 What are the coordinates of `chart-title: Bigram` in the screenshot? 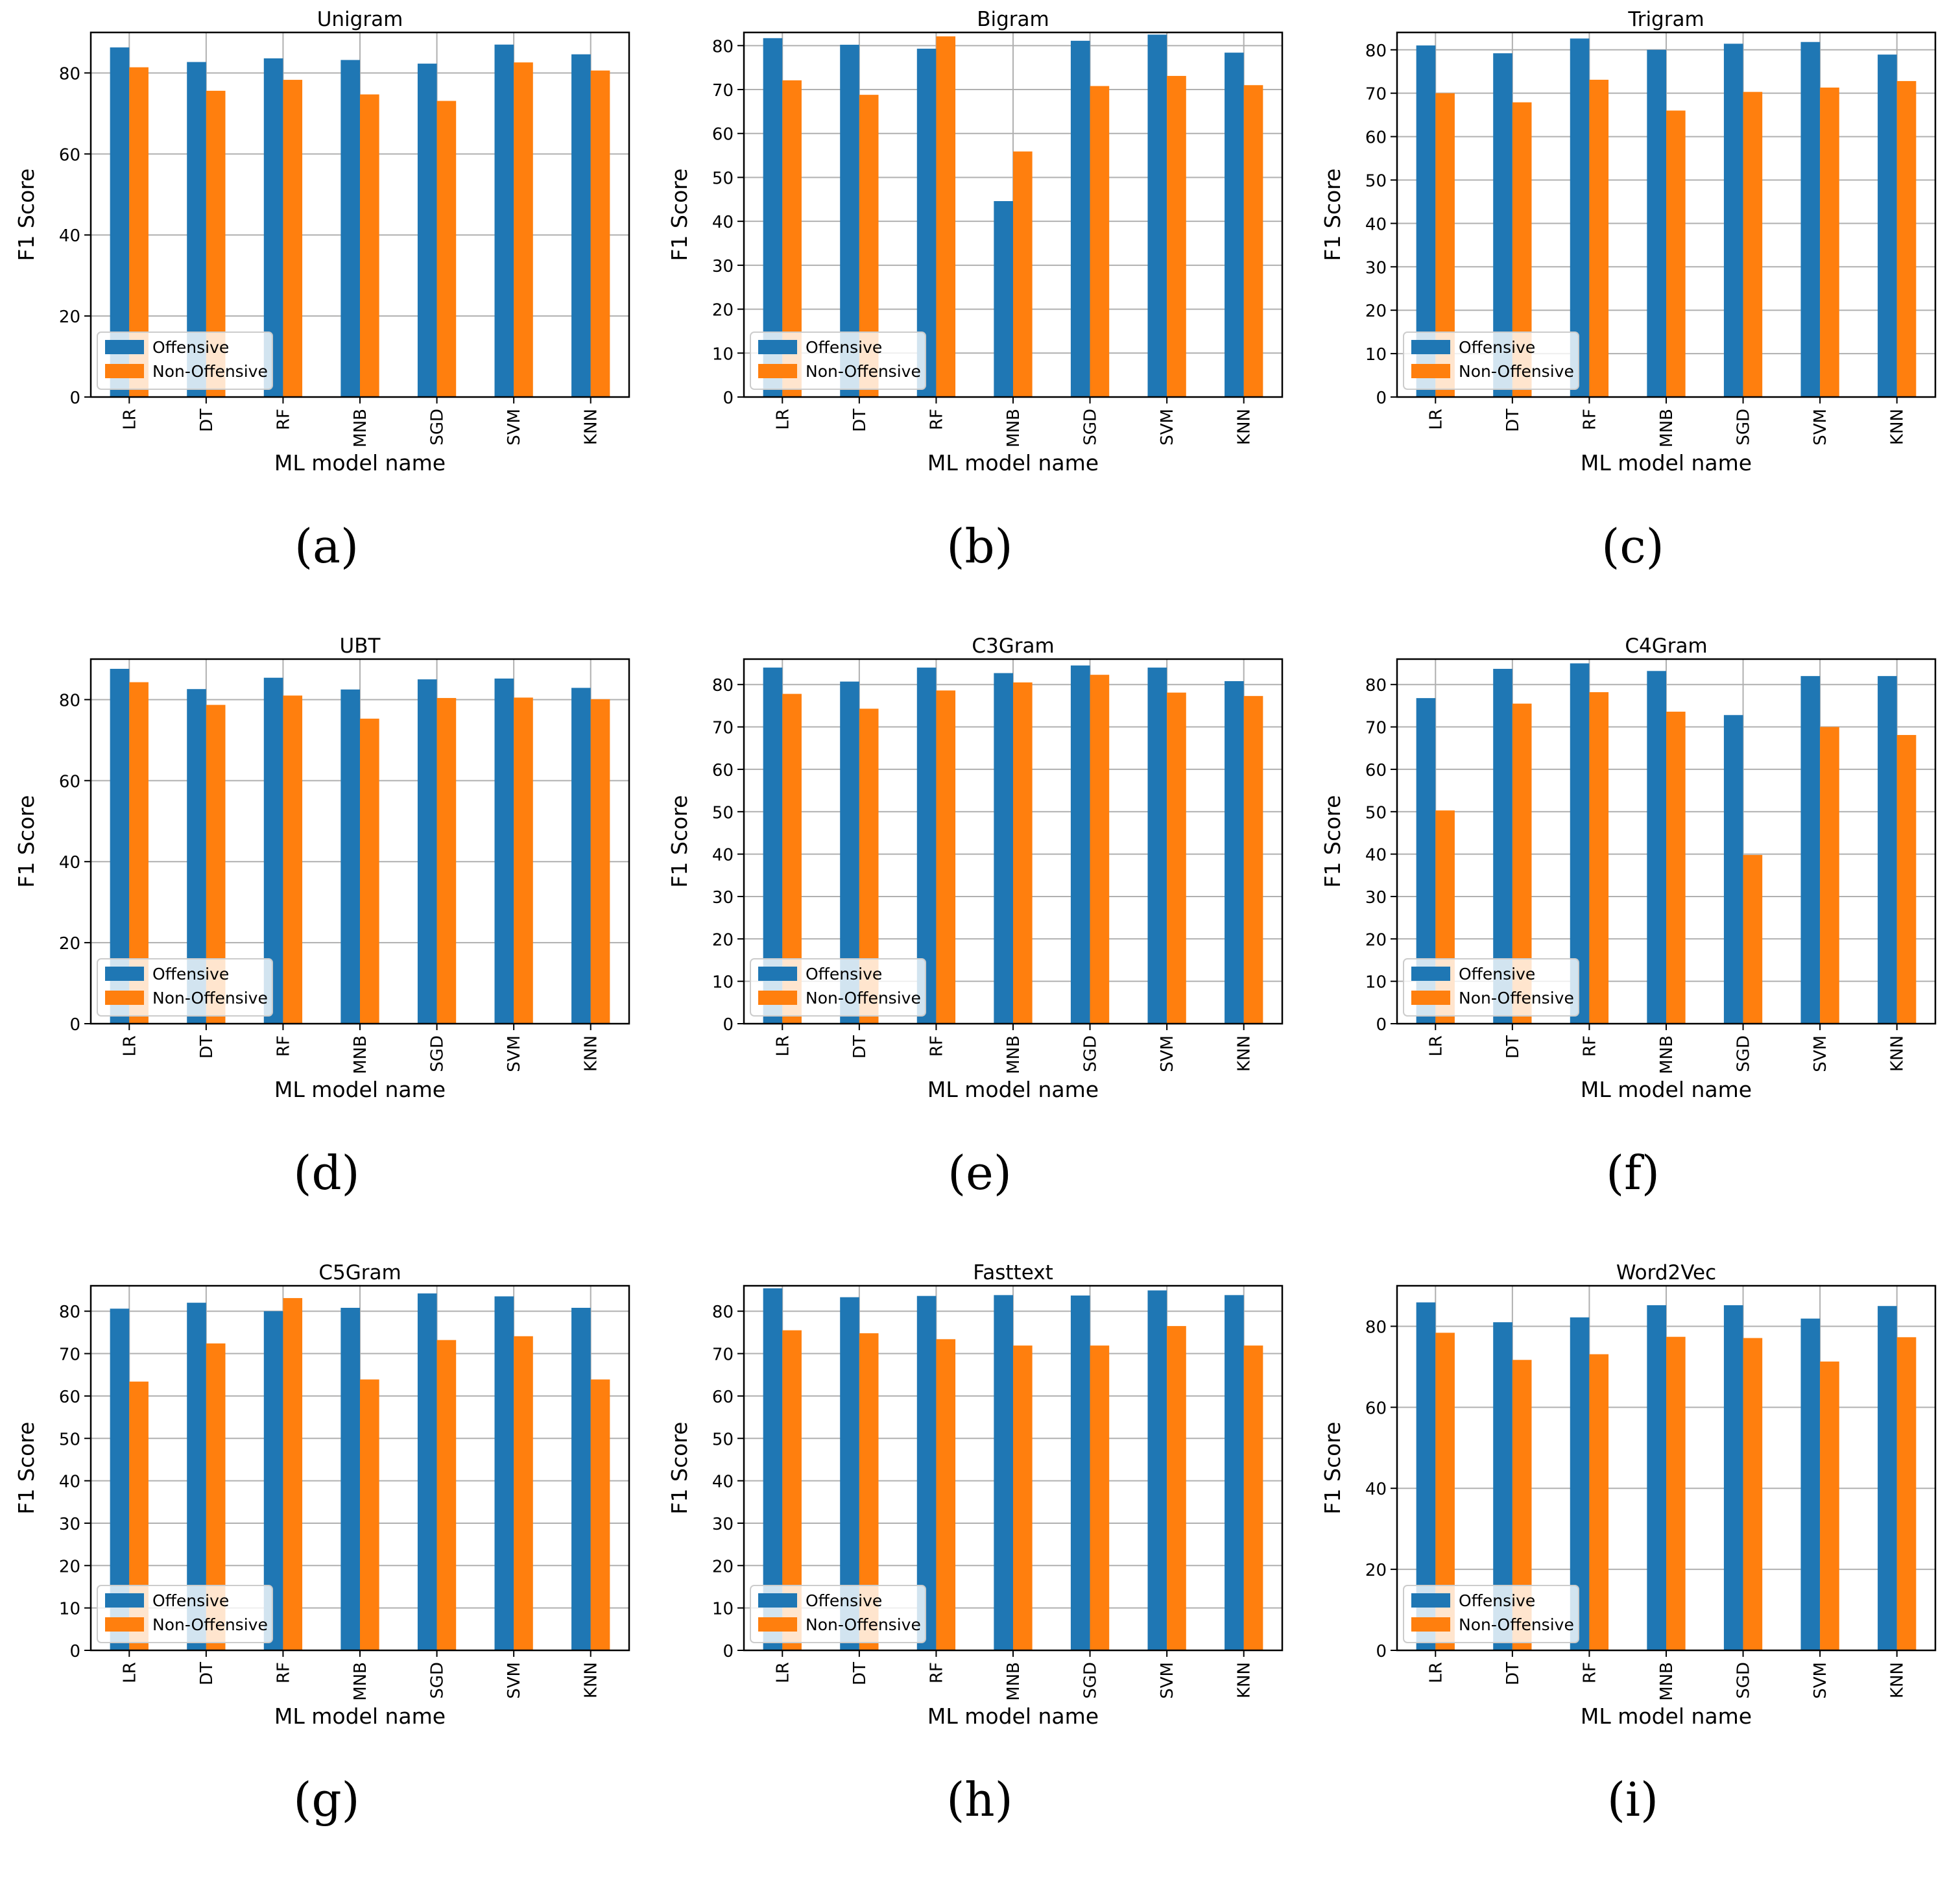 It's located at (1013, 19).